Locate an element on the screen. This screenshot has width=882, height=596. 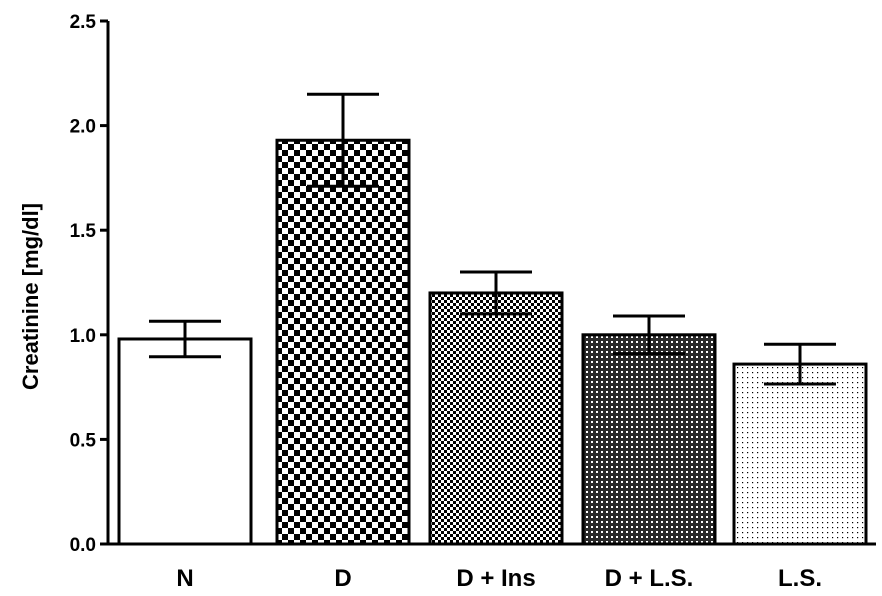
y-axis-title: Creatinine [mg/dl] is located at coordinates (30, 296).